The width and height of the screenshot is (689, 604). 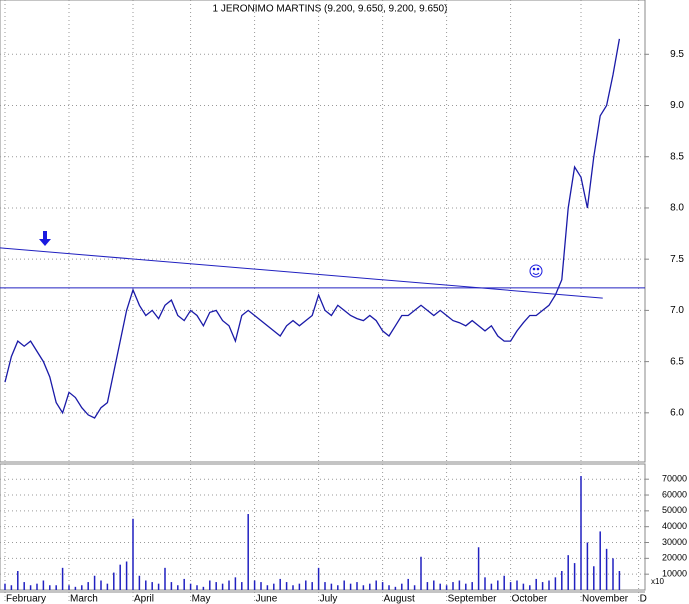 What do you see at coordinates (399, 599) in the screenshot?
I see `x-tick-label: August` at bounding box center [399, 599].